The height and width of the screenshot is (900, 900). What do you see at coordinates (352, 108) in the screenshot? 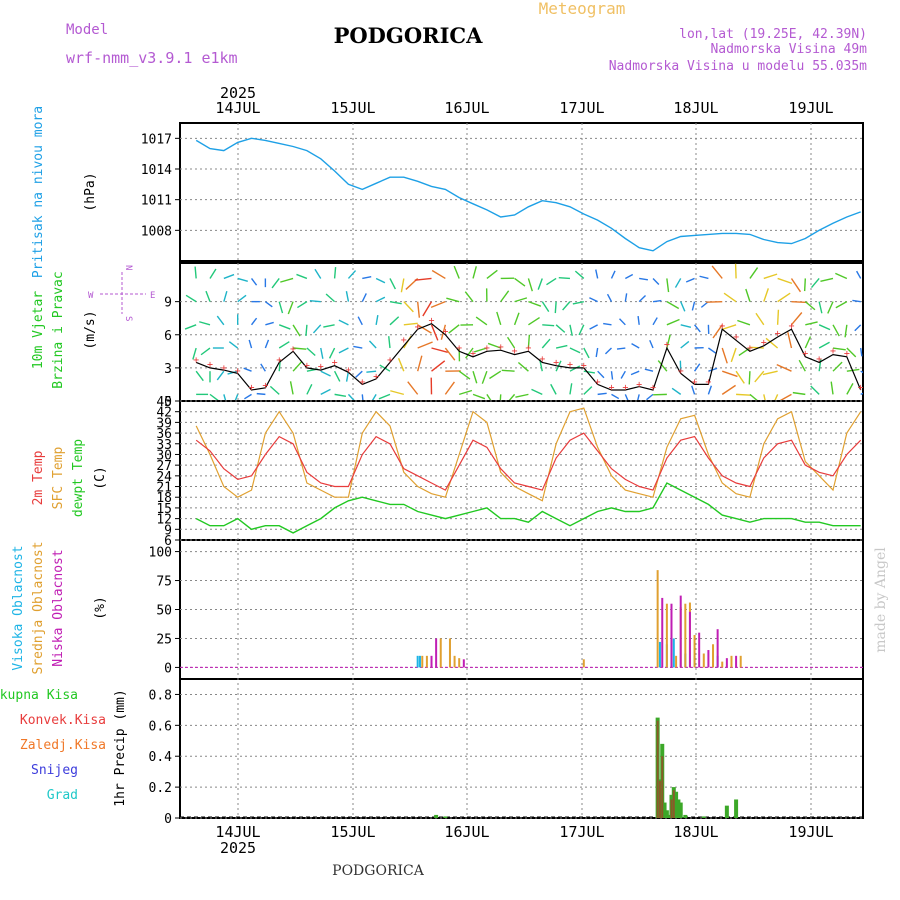
I see `top-day-label: 15JUL` at bounding box center [352, 108].